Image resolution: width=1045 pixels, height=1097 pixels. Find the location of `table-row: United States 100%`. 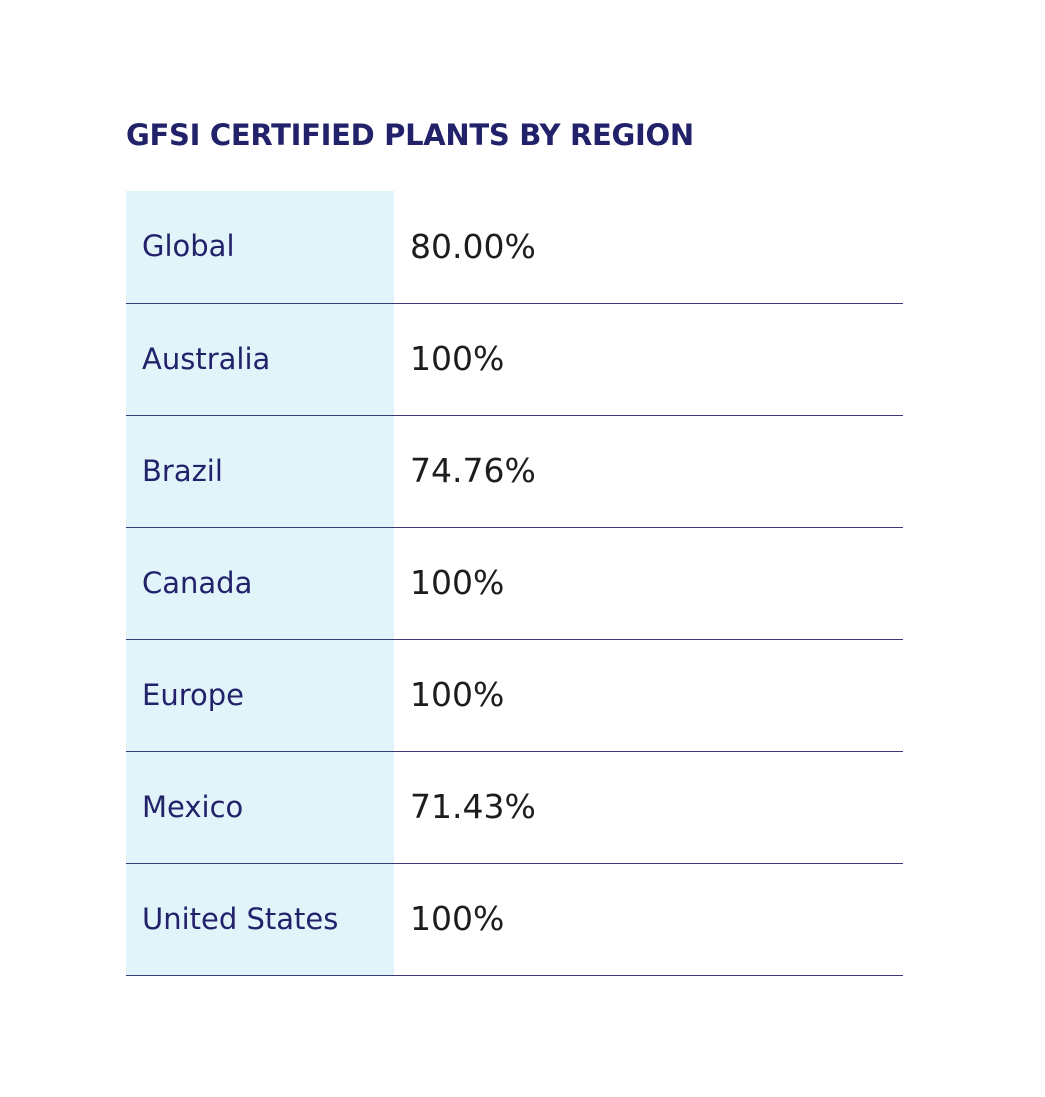

table-row: United States 100% is located at coordinates (514, 920).